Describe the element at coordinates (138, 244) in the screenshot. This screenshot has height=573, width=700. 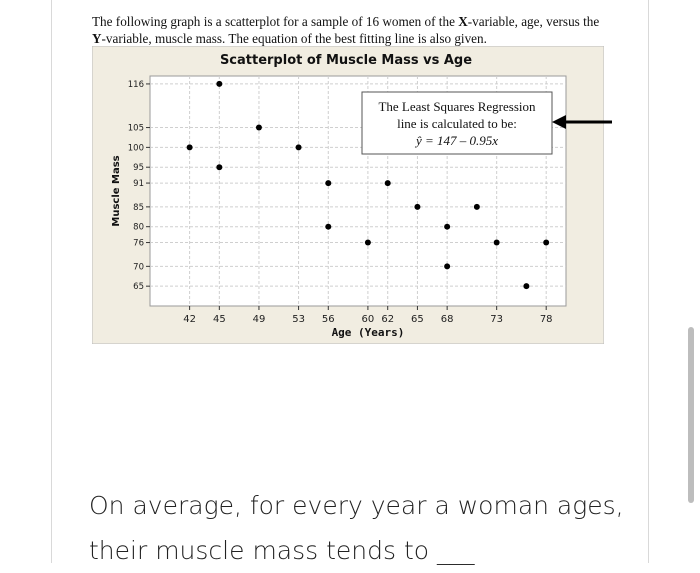
I see `y-tick-label: 76` at that location.